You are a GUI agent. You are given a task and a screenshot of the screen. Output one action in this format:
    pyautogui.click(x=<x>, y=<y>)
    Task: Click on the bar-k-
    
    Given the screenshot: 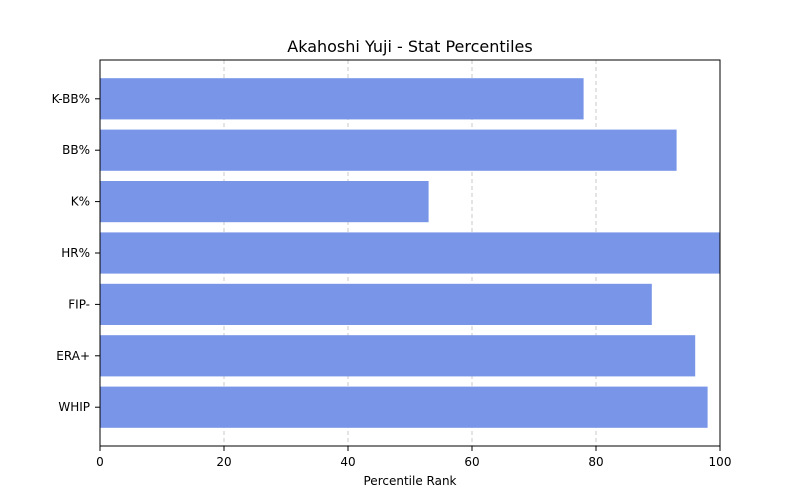 What is the action you would take?
    pyautogui.click(x=264, y=202)
    